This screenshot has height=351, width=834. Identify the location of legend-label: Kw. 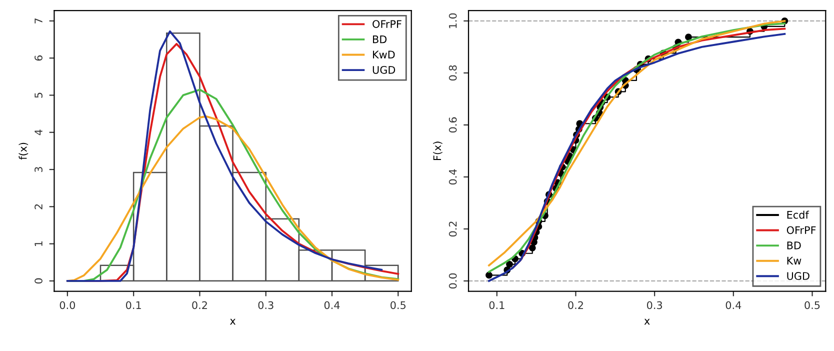
(794, 260).